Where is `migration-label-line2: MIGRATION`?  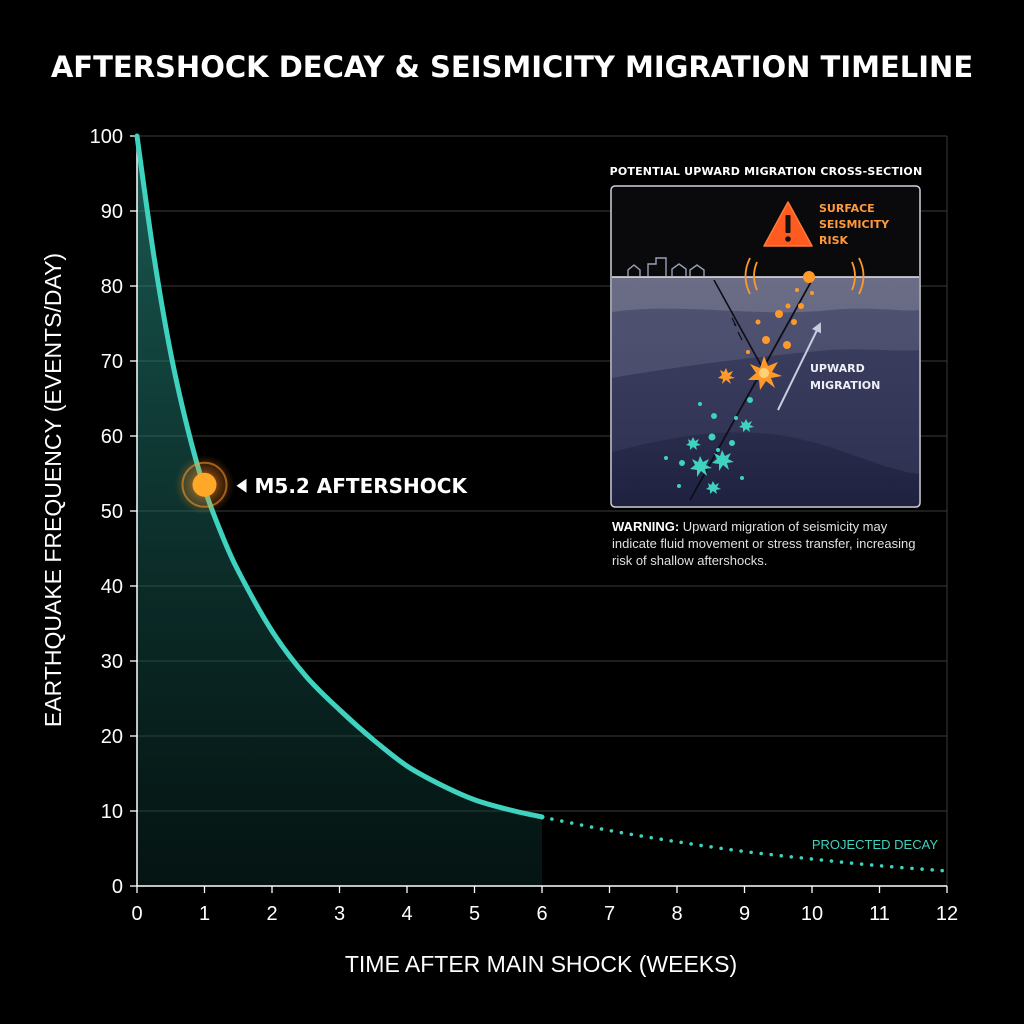 migration-label-line2: MIGRATION is located at coordinates (845, 385).